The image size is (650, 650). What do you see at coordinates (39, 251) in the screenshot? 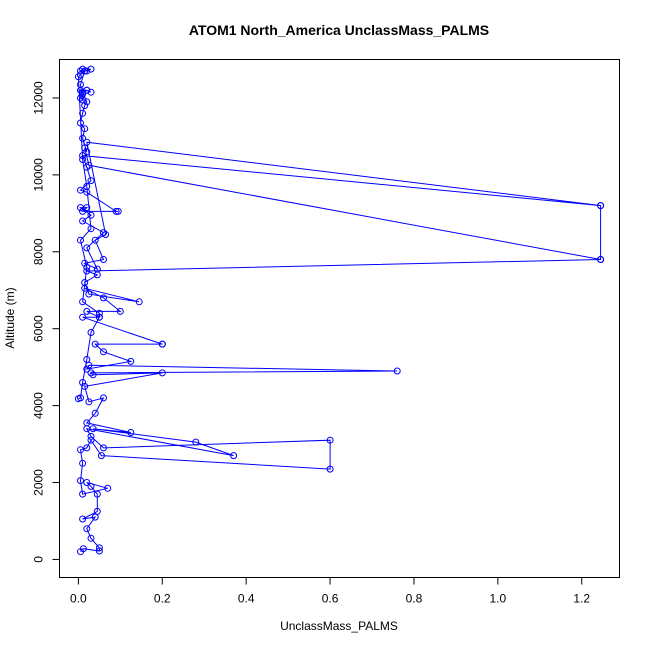
I see `y-tick-label: 8000` at bounding box center [39, 251].